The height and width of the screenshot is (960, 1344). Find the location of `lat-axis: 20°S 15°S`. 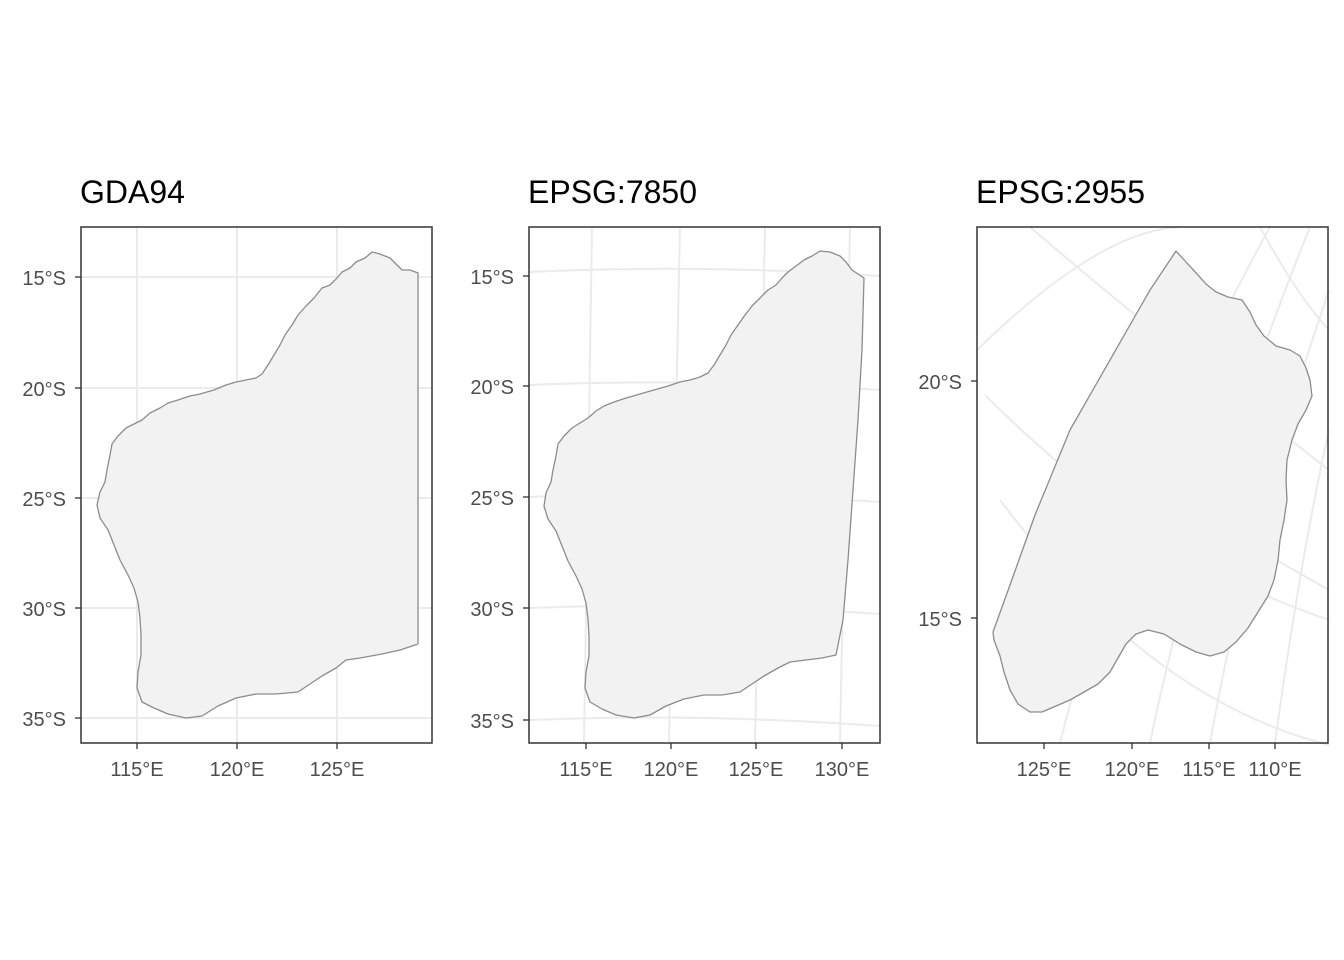

lat-axis: 20°S 15°S is located at coordinates (947, 501).